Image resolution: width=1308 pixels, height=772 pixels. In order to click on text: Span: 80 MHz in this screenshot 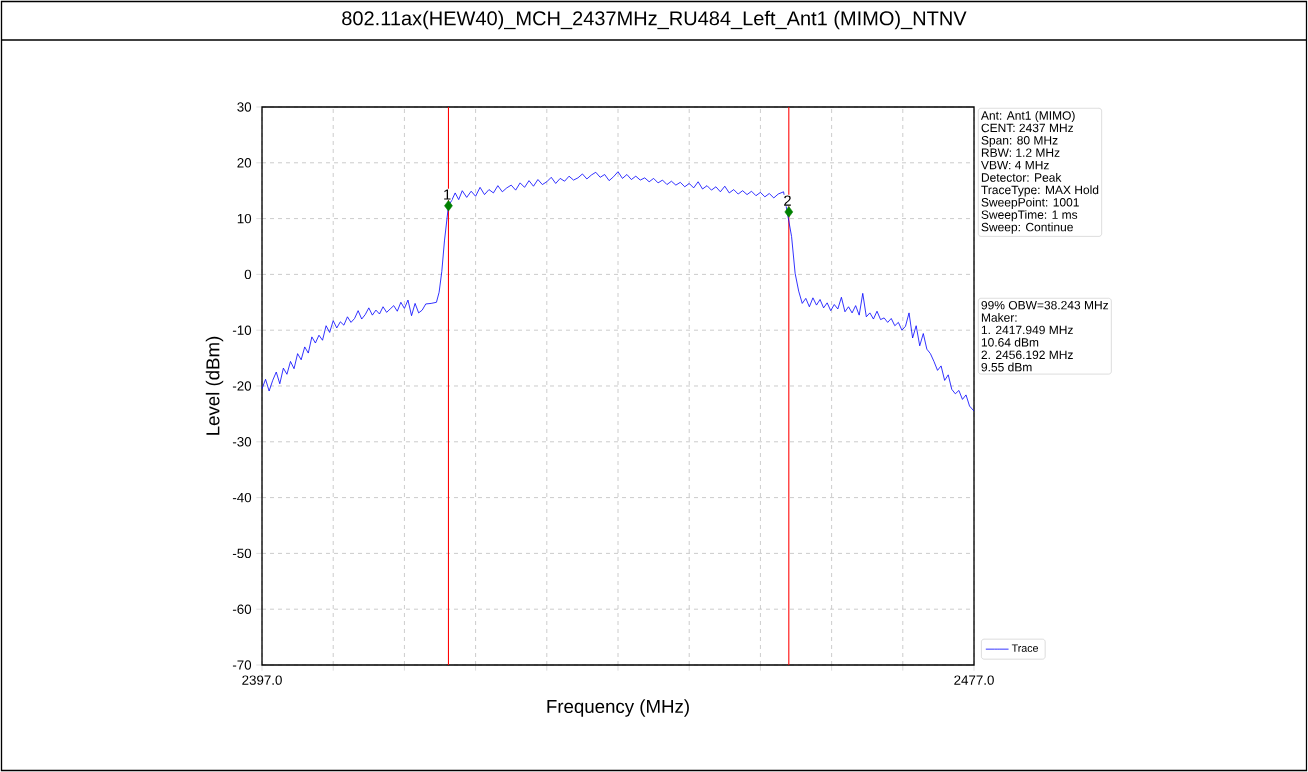, I will do `click(1019, 141)`.